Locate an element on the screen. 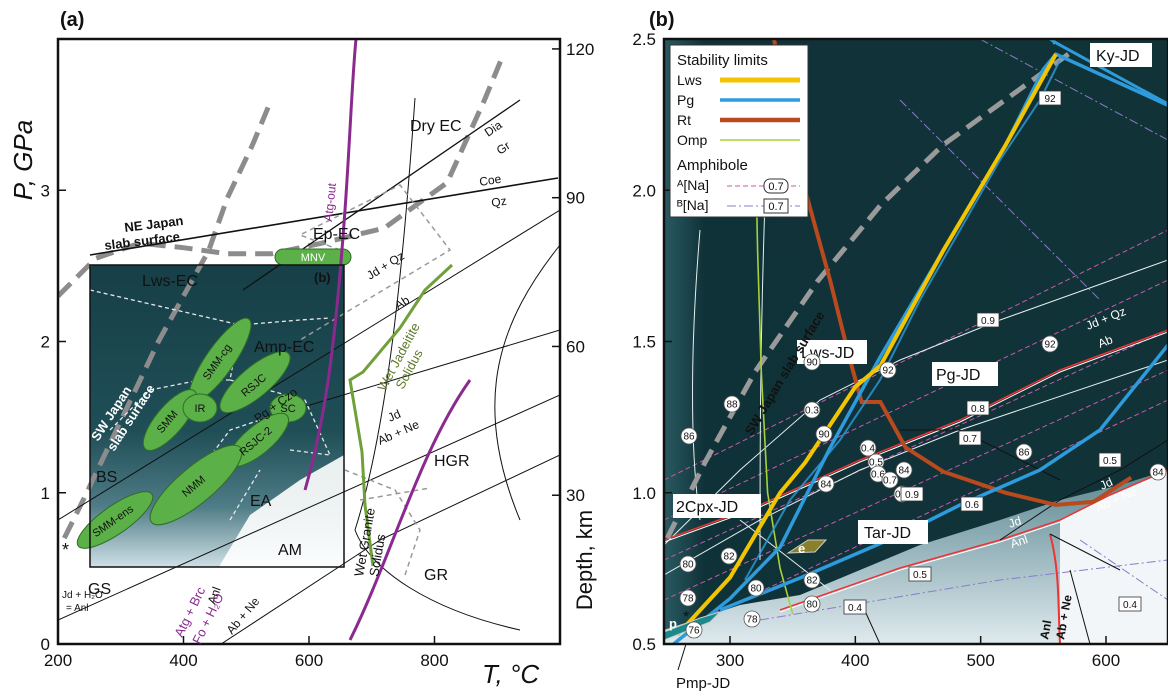  atg-out-curve is located at coordinates (410, 510).